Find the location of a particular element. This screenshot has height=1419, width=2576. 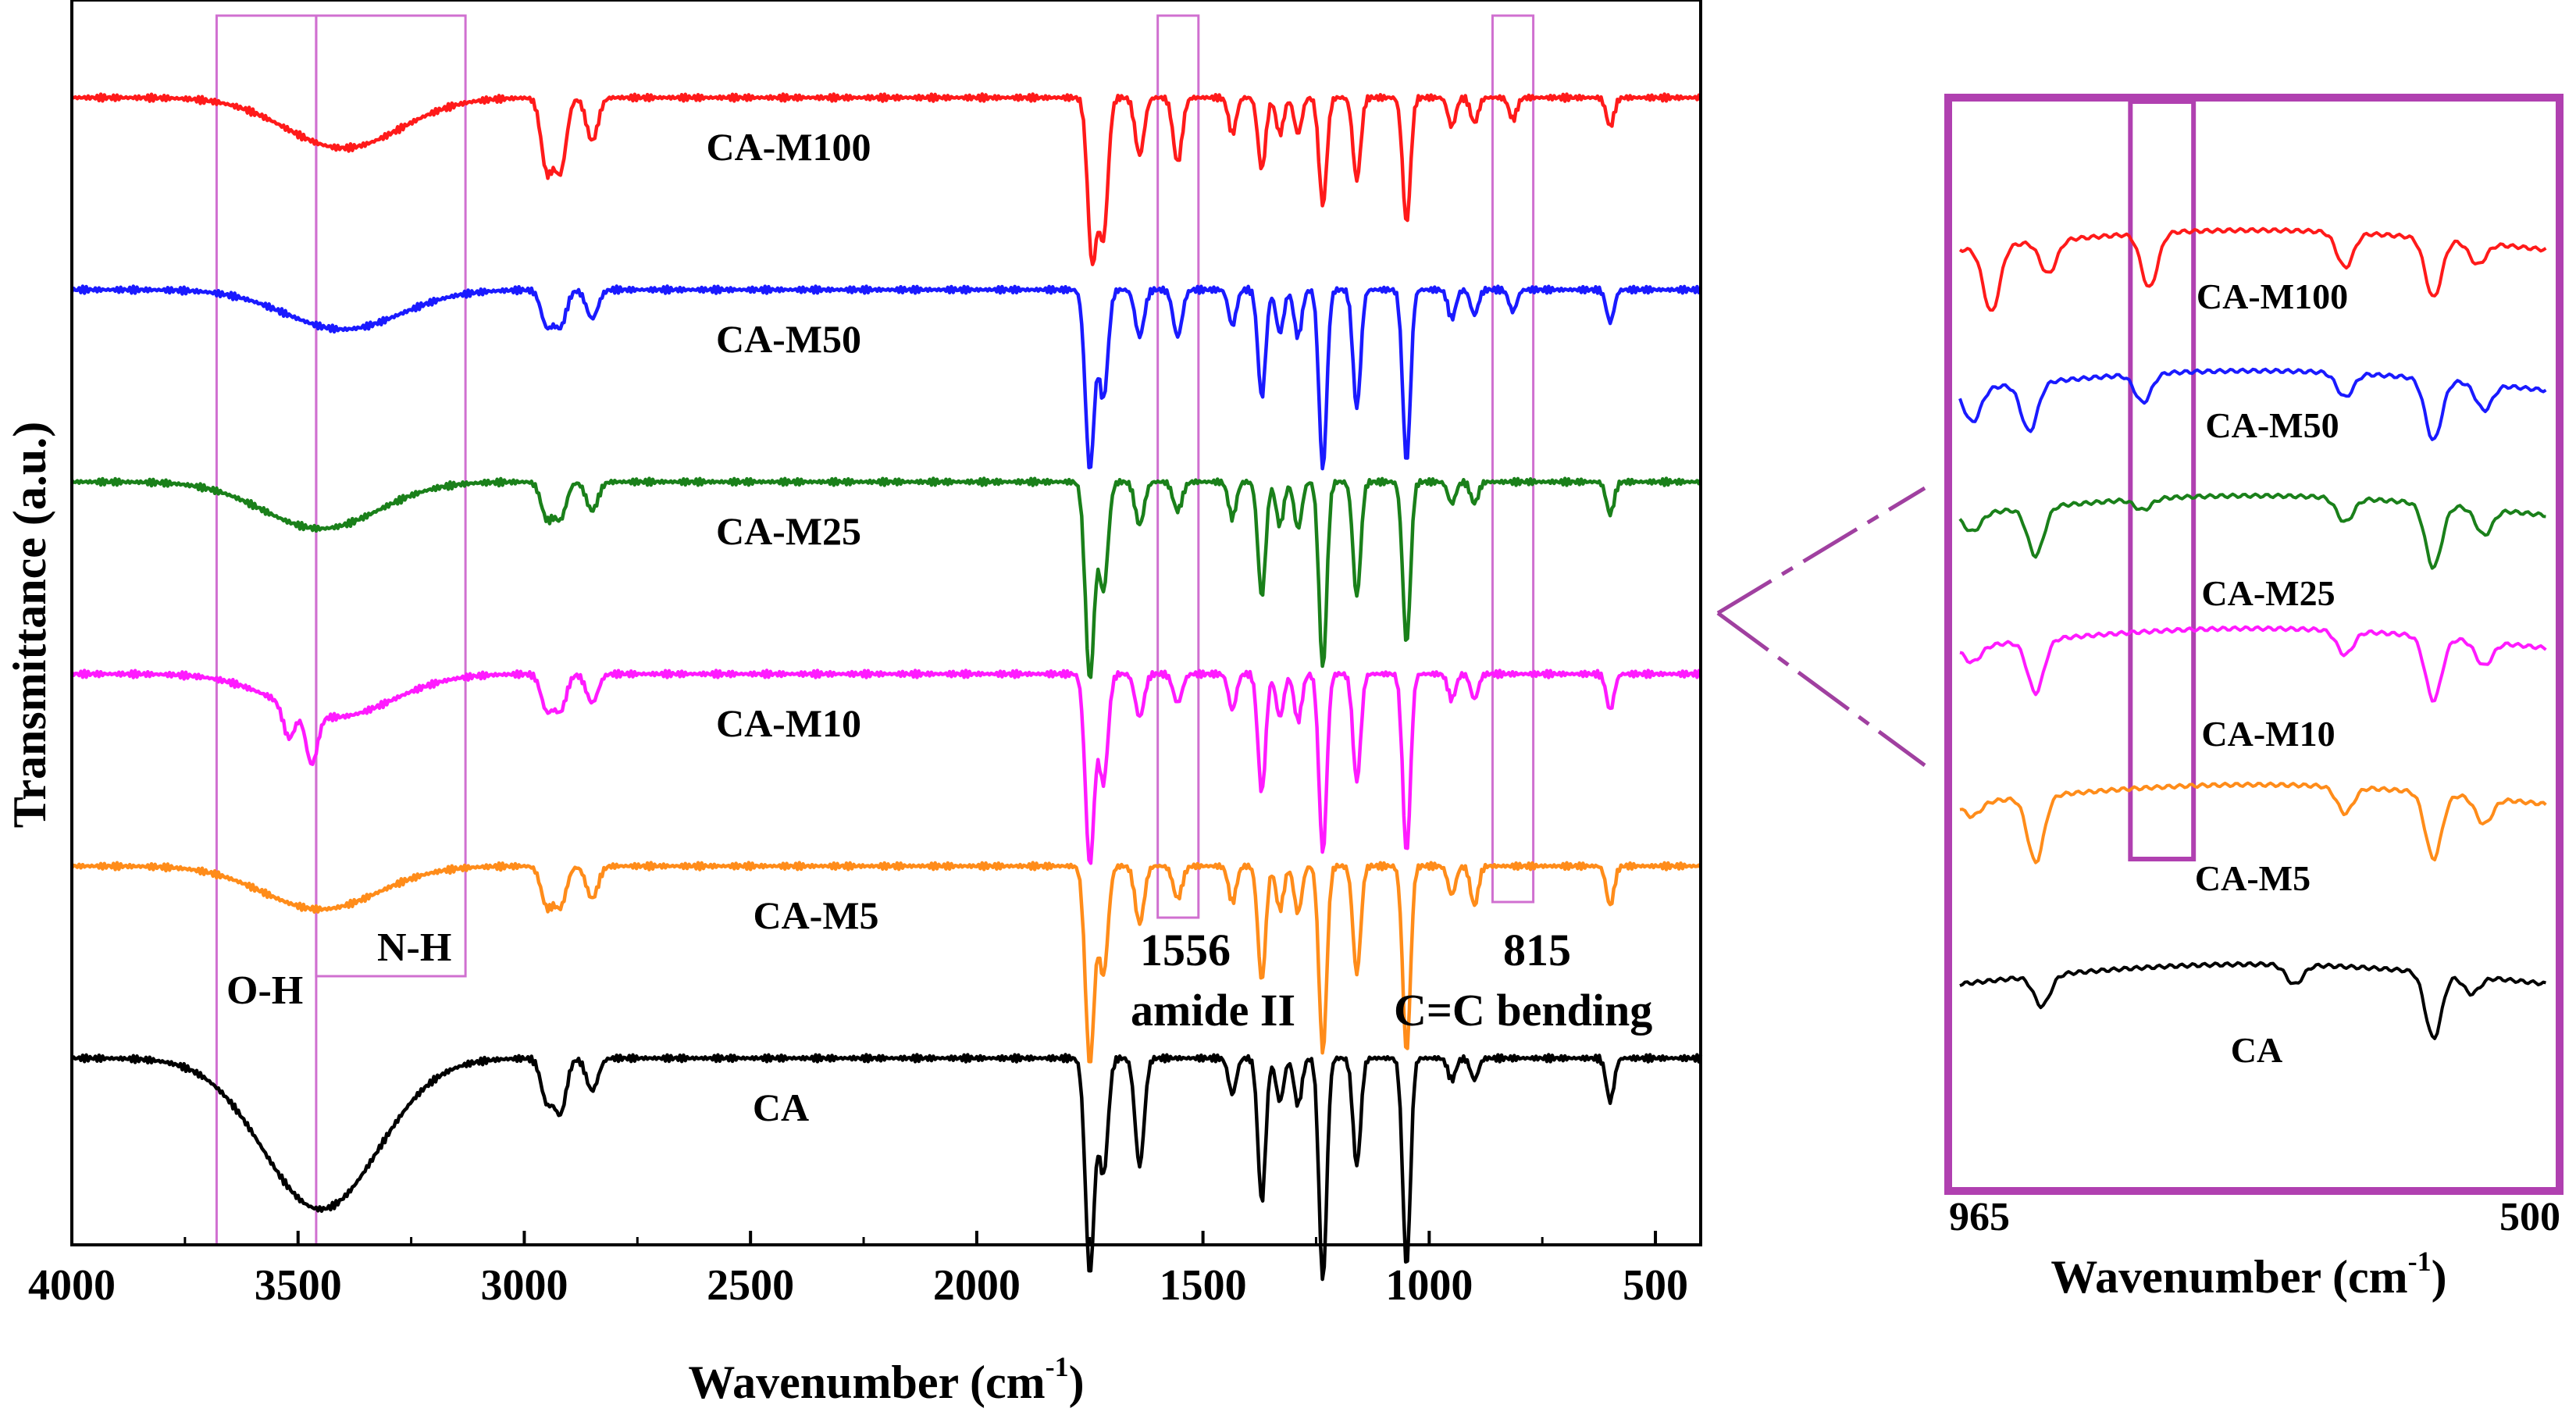

series-labels: CA-M100 CA-M50 CA-M25 CA-M10 CA-M5 CA is located at coordinates (792, 627).